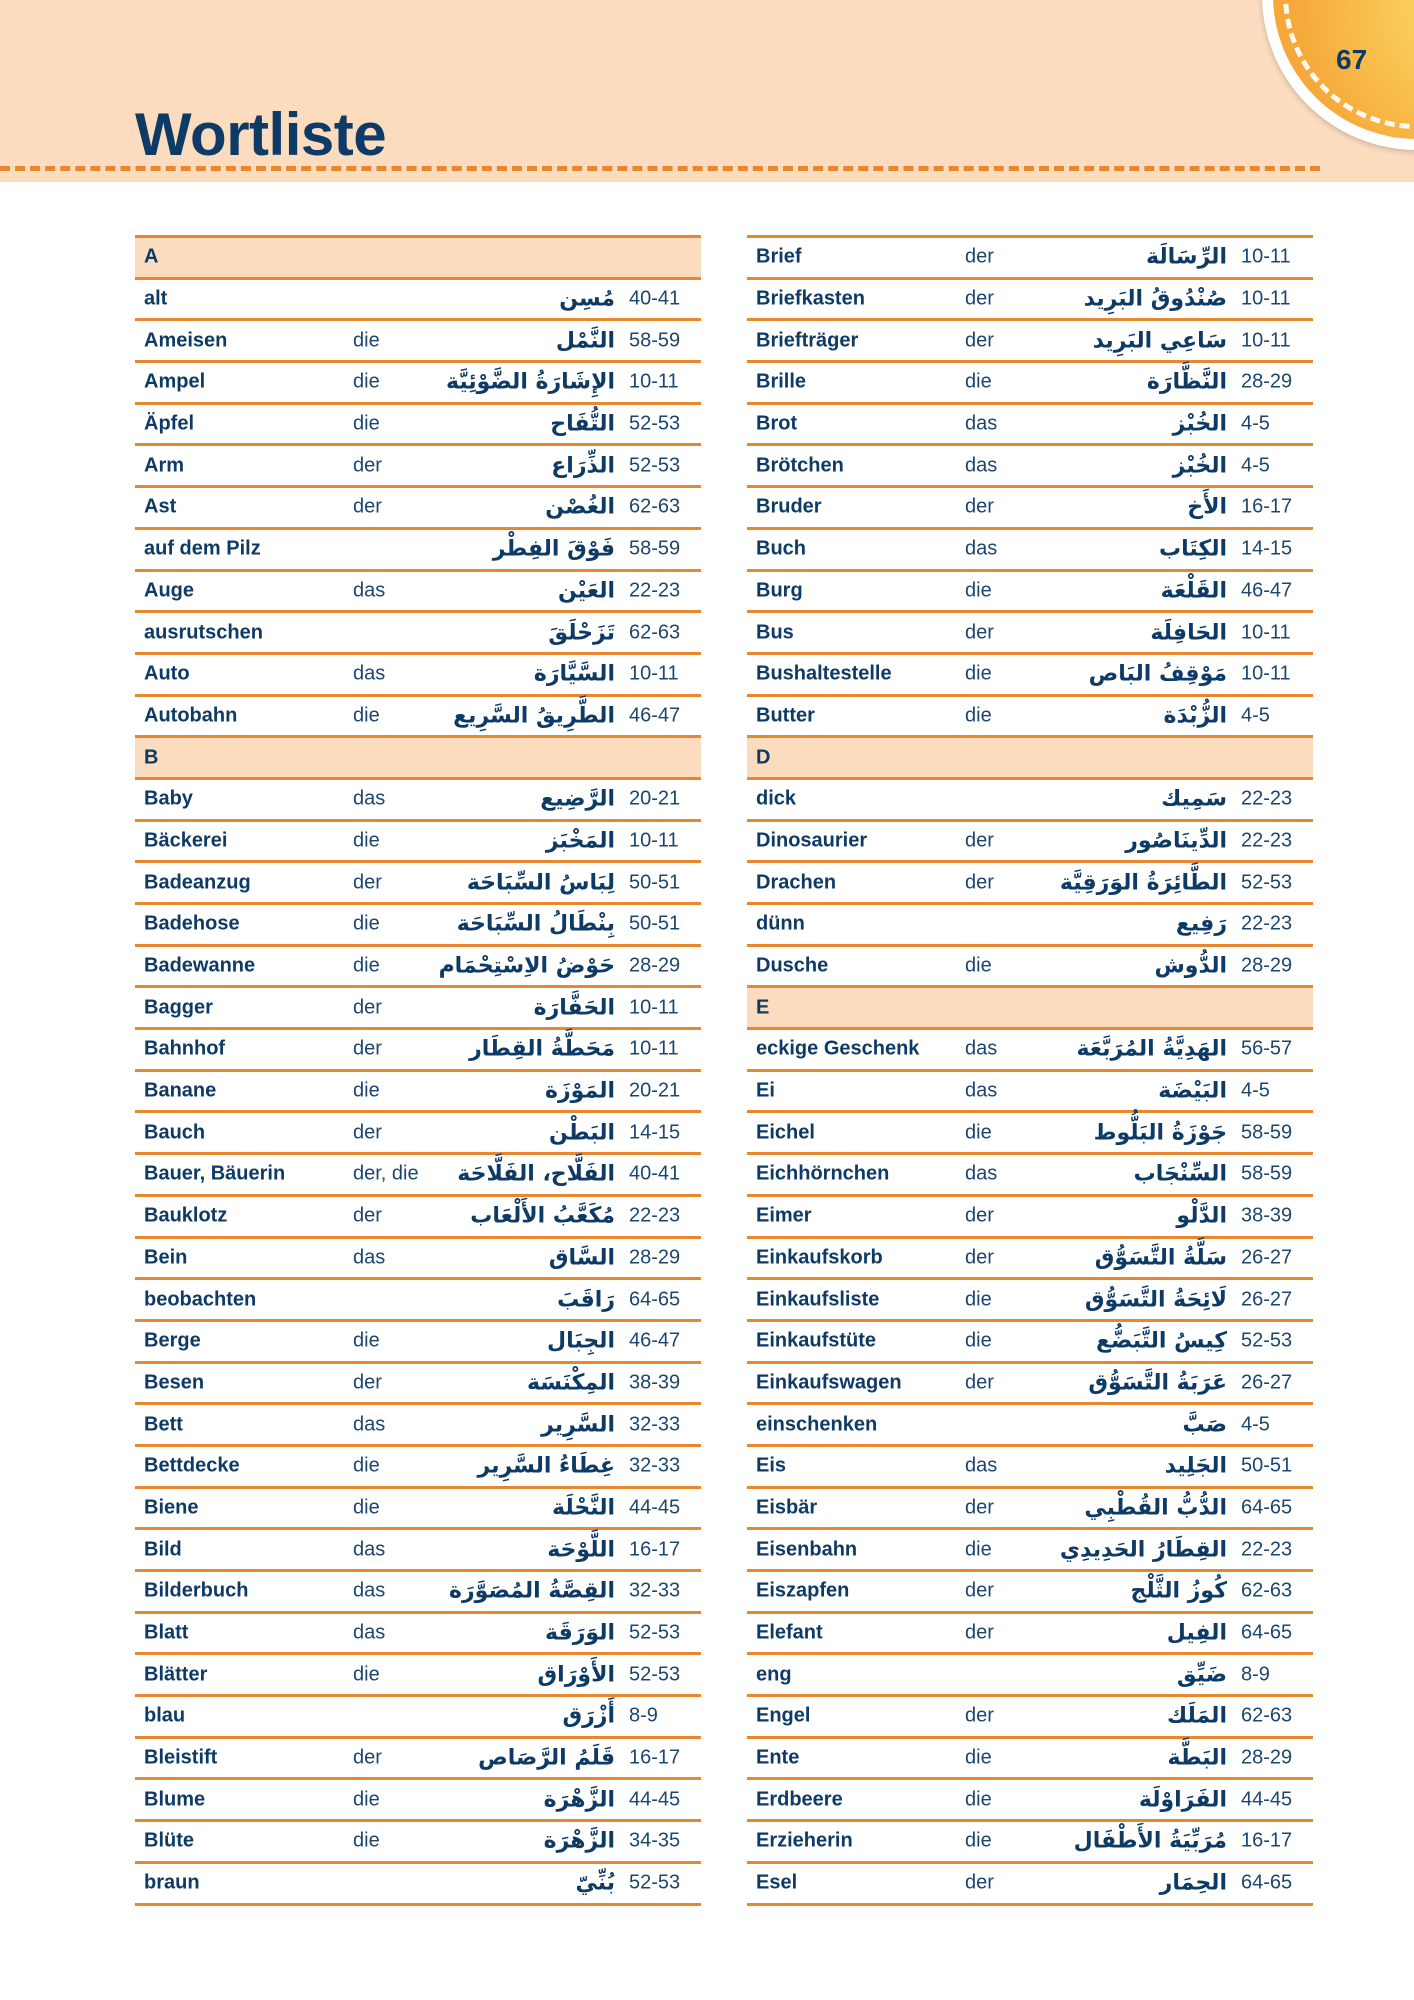  What do you see at coordinates (540, 883) in the screenshot?
I see `arabic-translation: لِبَاسُ السِّبَاحَة` at bounding box center [540, 883].